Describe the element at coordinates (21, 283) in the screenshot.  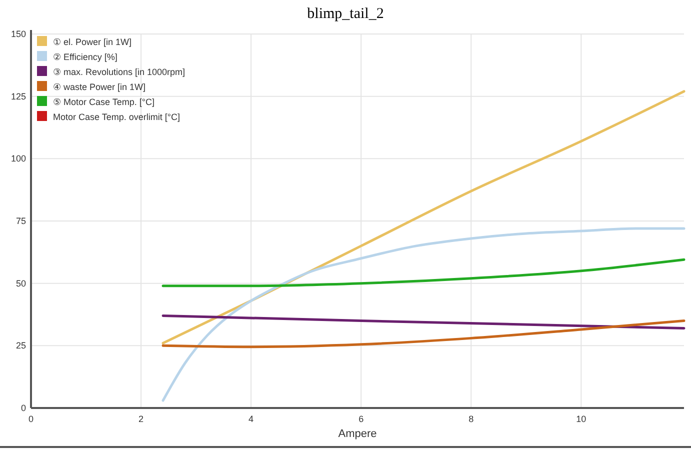
I see `y-tick-label: 50` at that location.